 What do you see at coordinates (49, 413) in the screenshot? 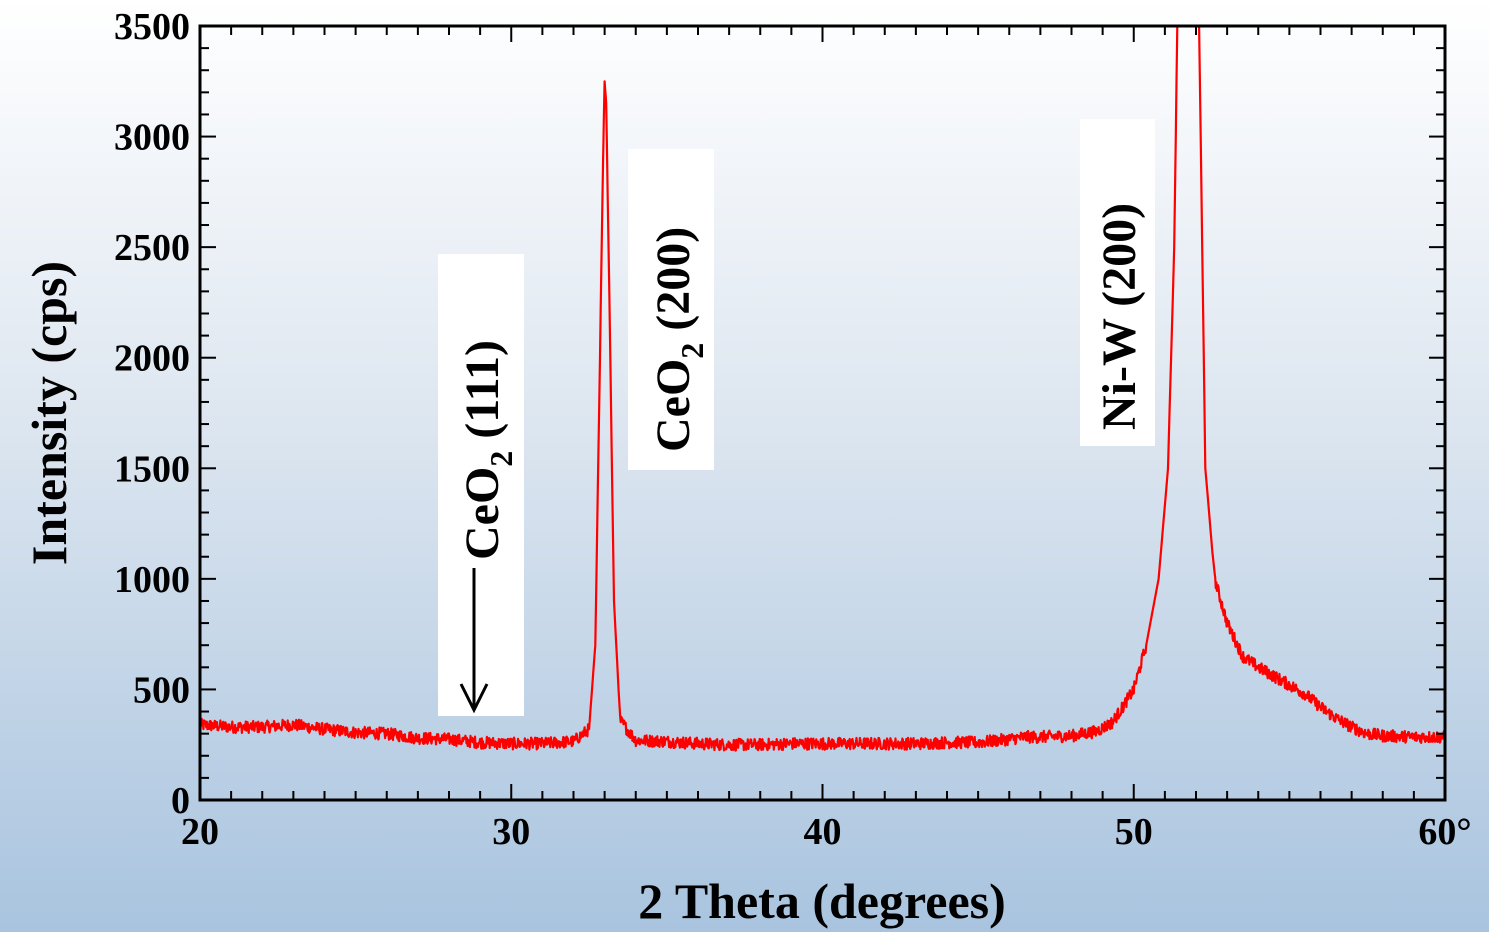
I see `y-axis-title: Intensity (cps)` at bounding box center [49, 413].